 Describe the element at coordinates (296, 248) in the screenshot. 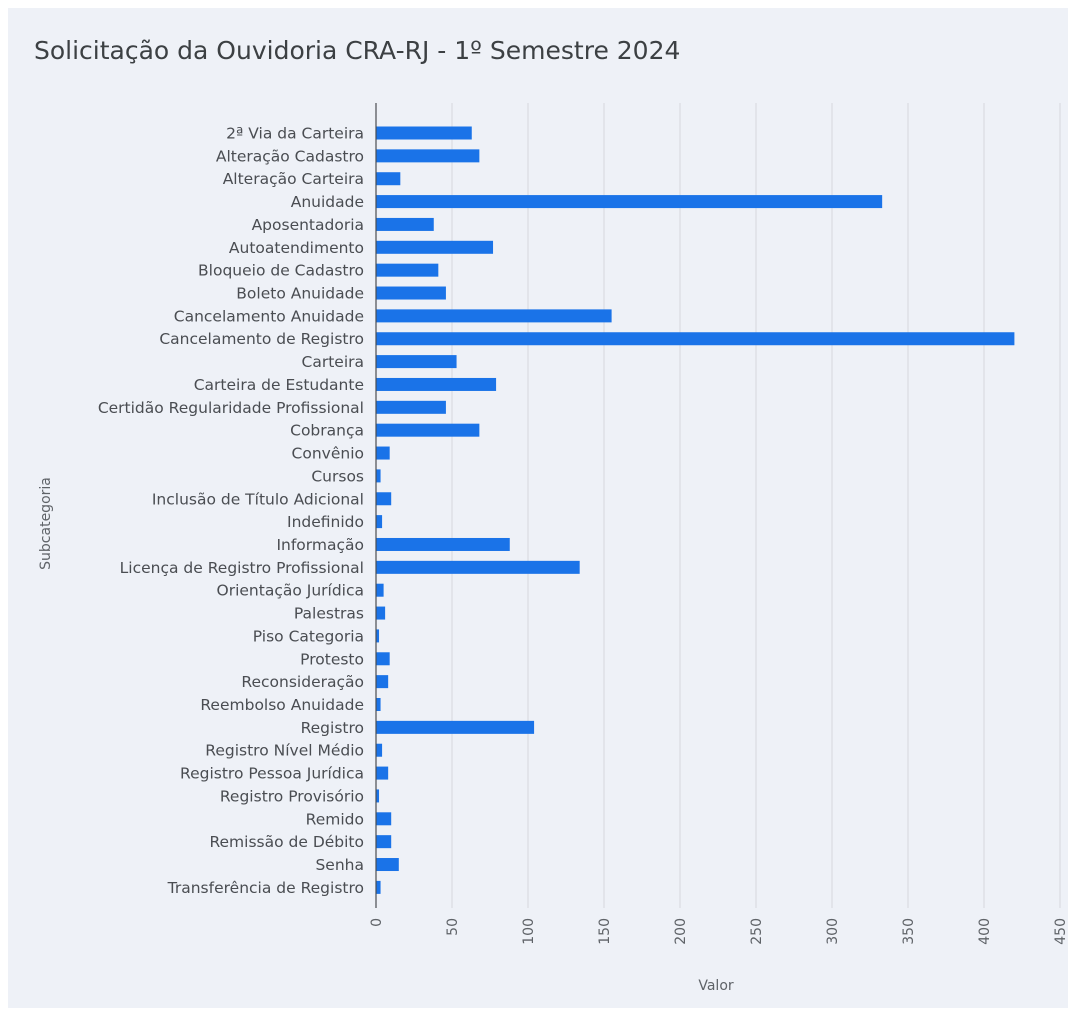

I see `category-label: Autoatendimento` at that location.